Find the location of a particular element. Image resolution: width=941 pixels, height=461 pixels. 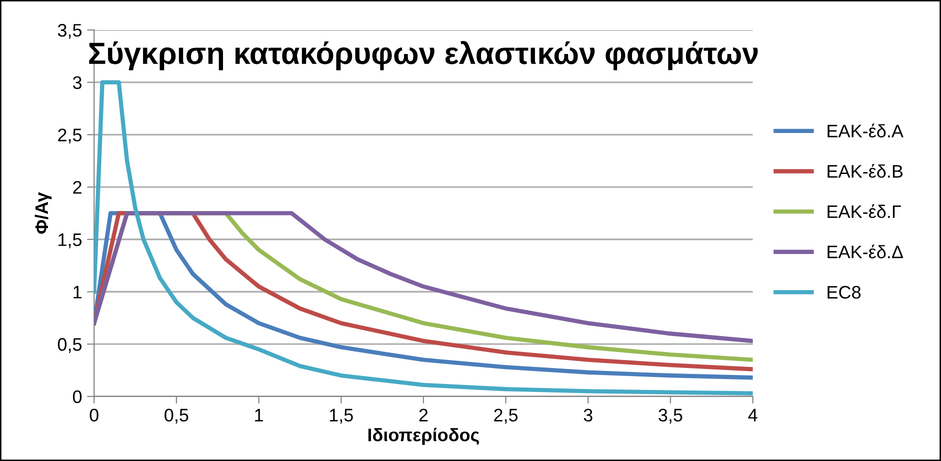

x-tick-label: 0,5 is located at coordinates (176, 416).